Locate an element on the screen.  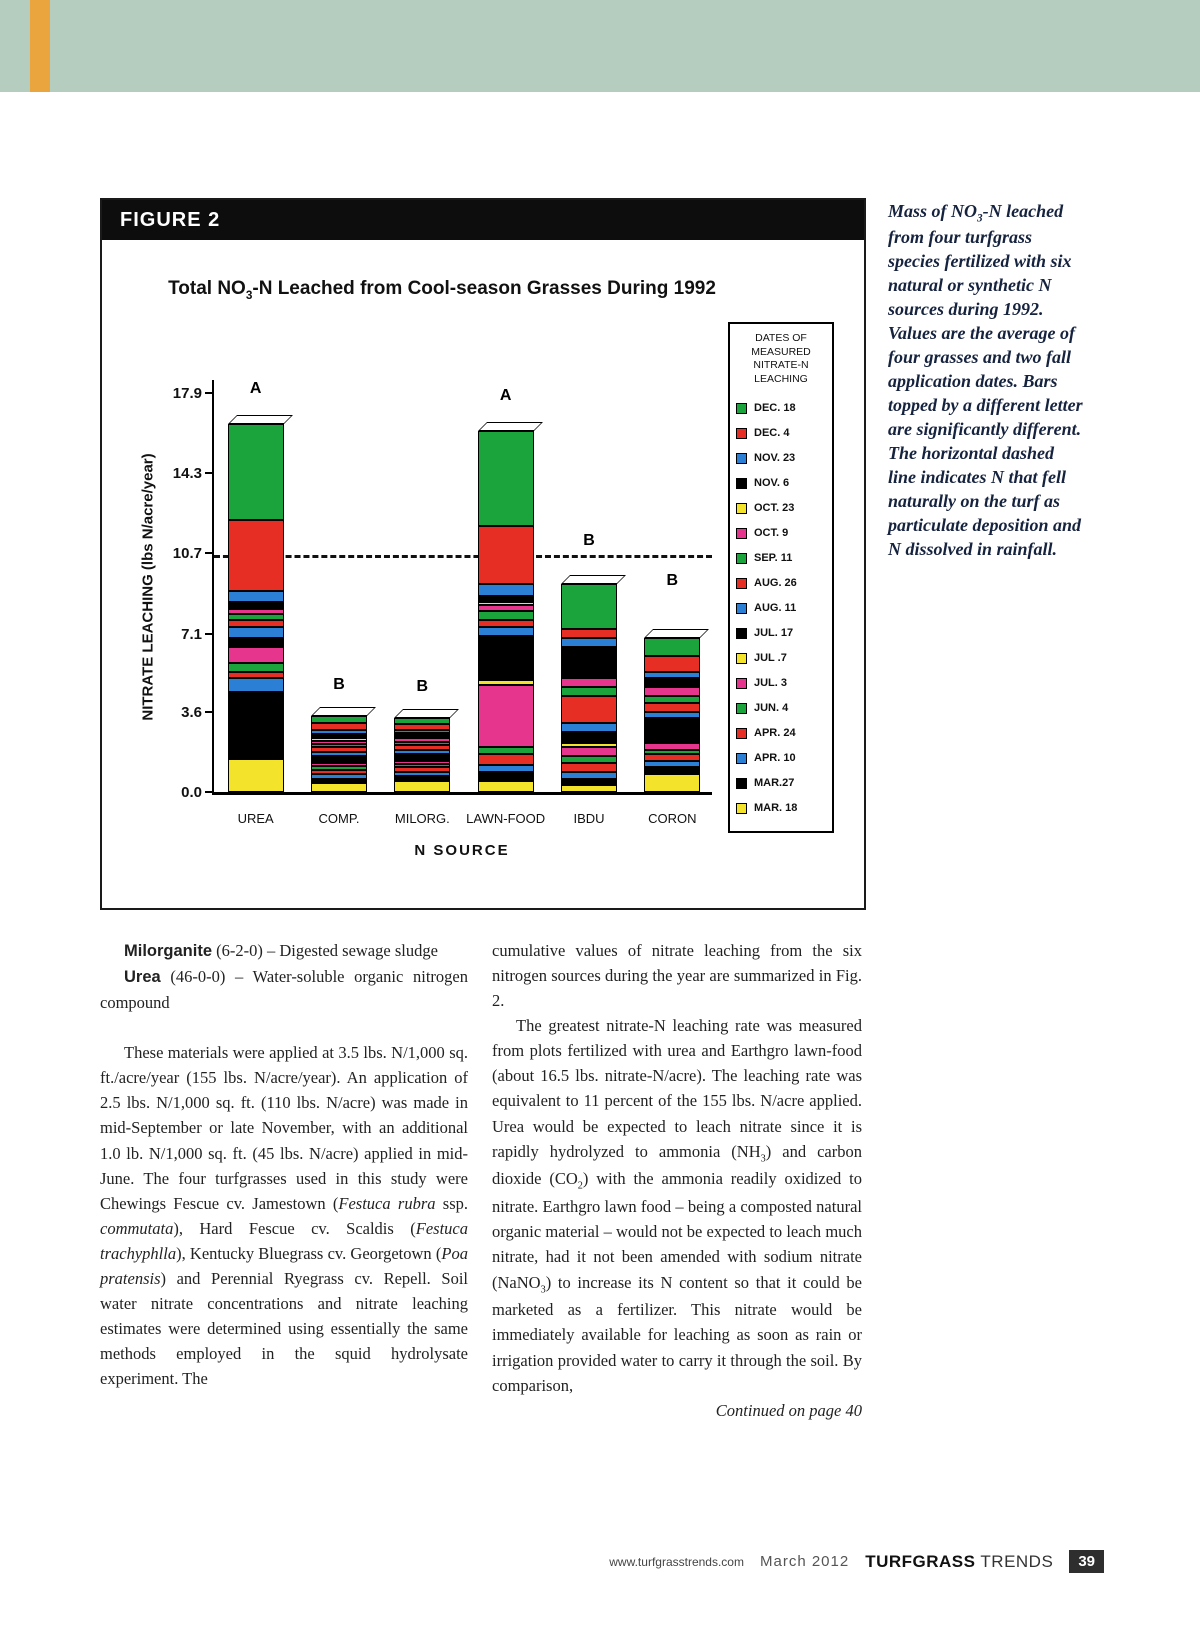
legend-label: OCT. 9 is located at coordinates (771, 533).